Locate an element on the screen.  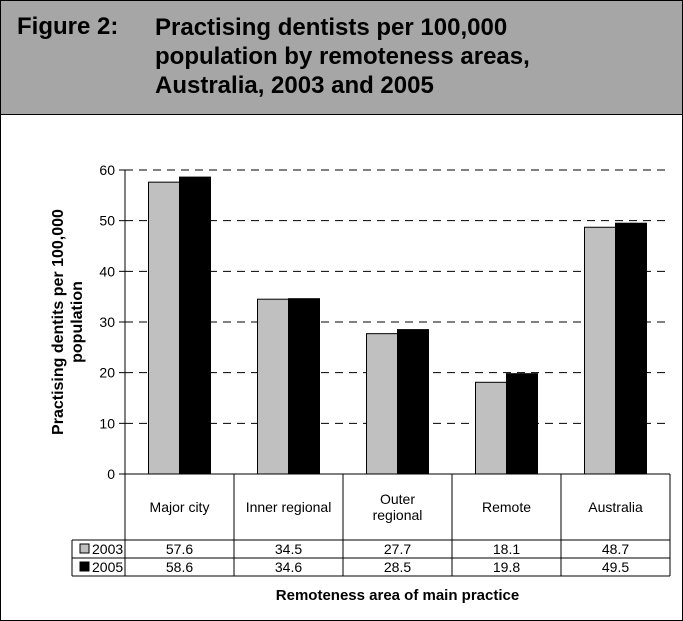
legend-label-2005: 2005 is located at coordinates (107, 567).